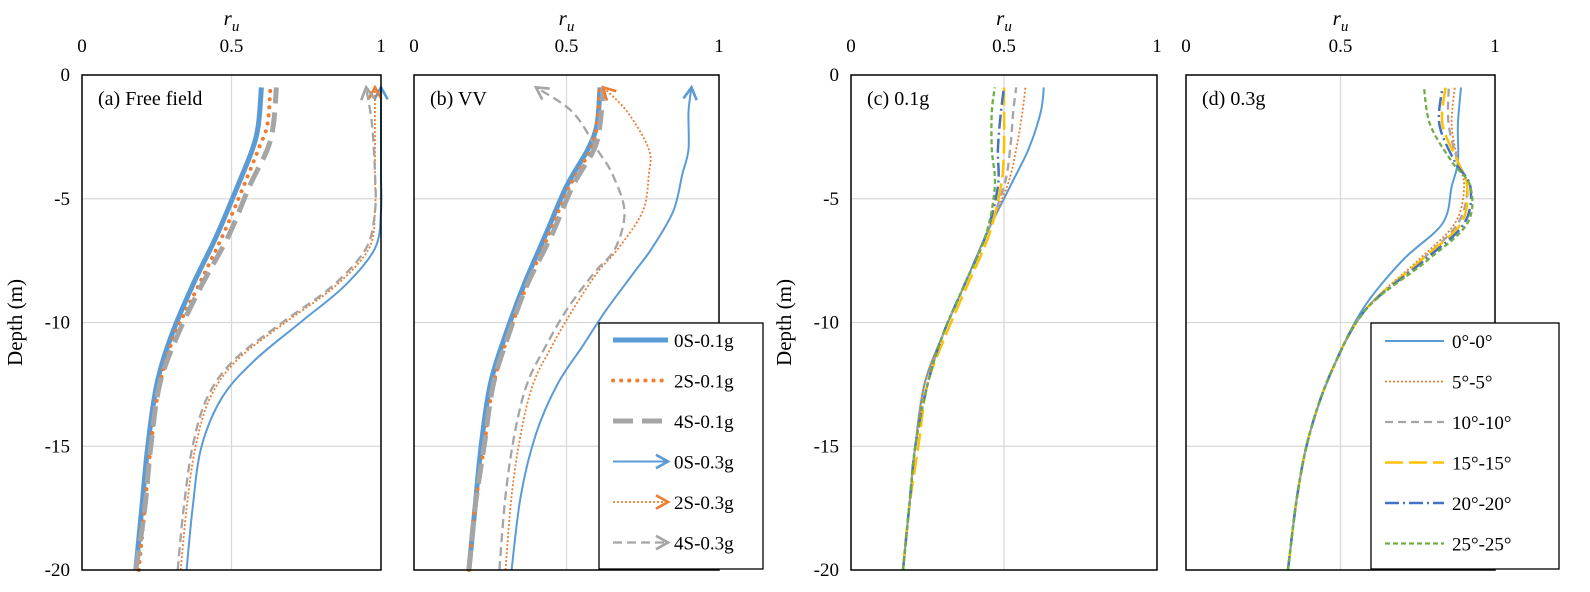 The height and width of the screenshot is (592, 1590). I want to click on legend-label: 0S-0.1g, so click(704, 341).